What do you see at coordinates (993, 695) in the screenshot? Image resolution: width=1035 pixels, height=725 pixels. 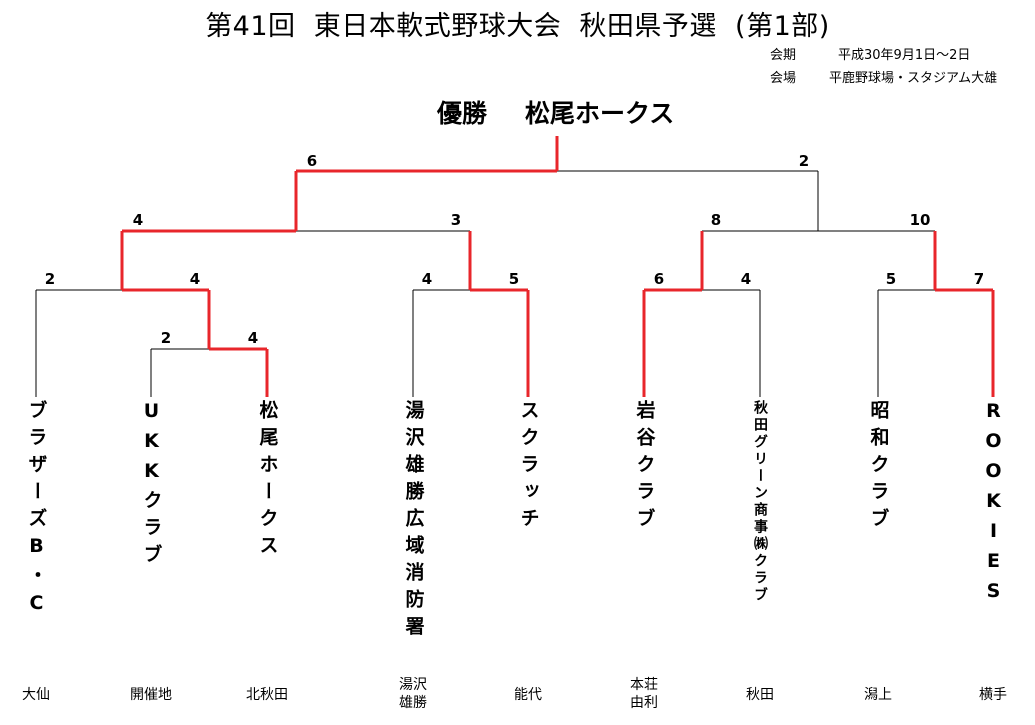 I see `team-region: 横手` at bounding box center [993, 695].